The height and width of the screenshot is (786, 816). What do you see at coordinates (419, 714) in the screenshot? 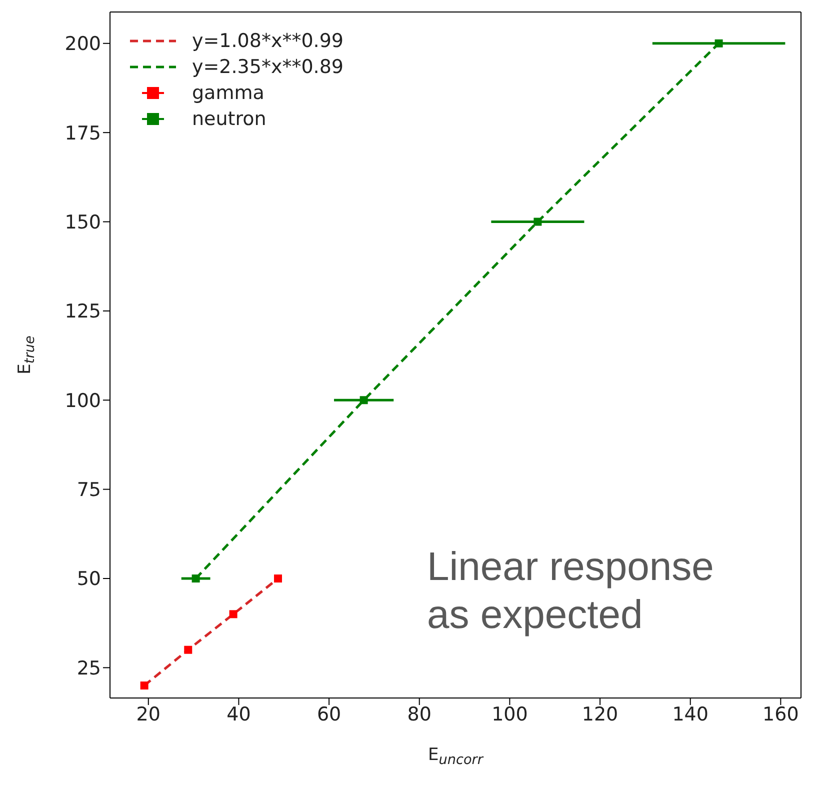
I see `x-tick-label: 80` at bounding box center [419, 714].